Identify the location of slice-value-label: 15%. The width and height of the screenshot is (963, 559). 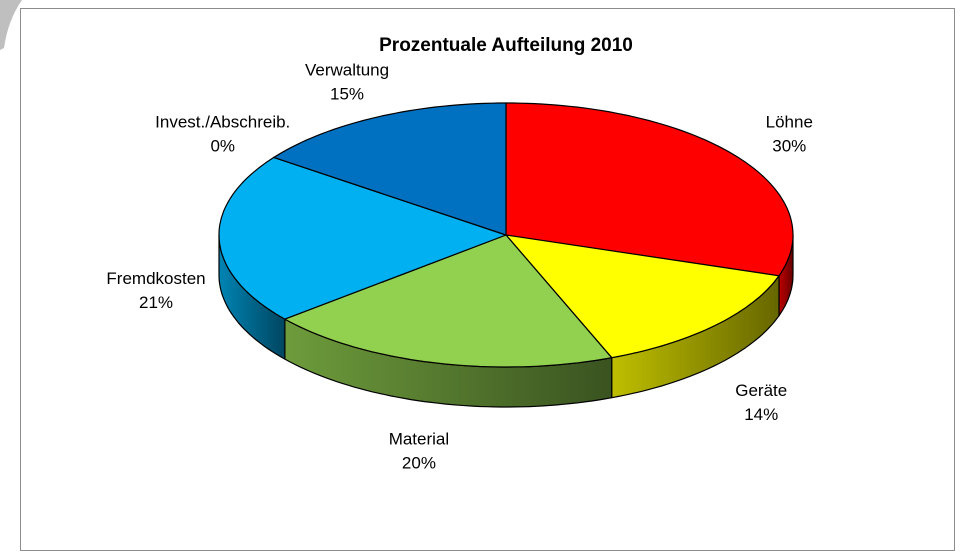
(347, 94).